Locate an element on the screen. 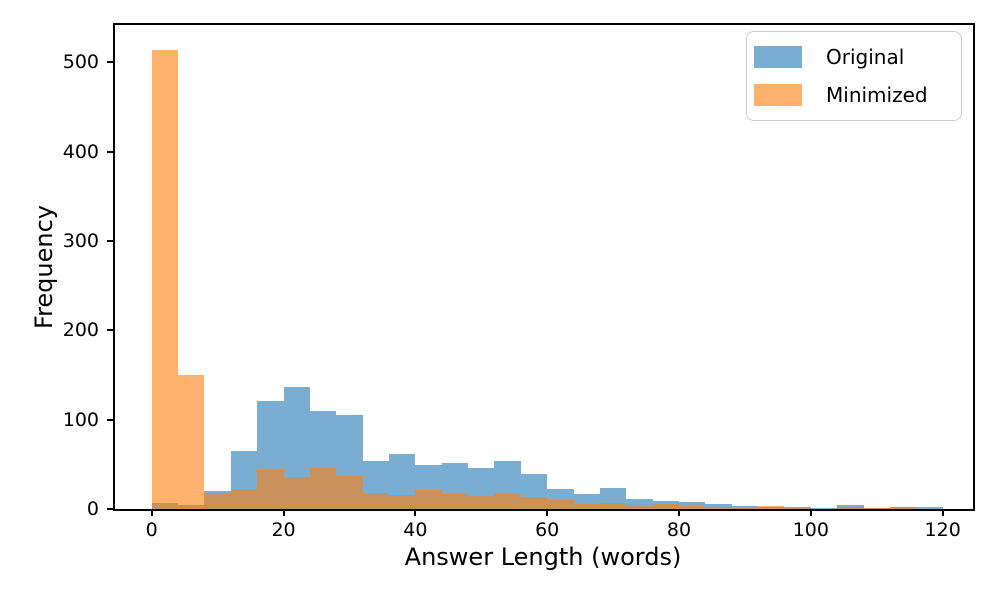 The width and height of the screenshot is (1000, 600). legend-label-minimized: Minimized is located at coordinates (877, 95).